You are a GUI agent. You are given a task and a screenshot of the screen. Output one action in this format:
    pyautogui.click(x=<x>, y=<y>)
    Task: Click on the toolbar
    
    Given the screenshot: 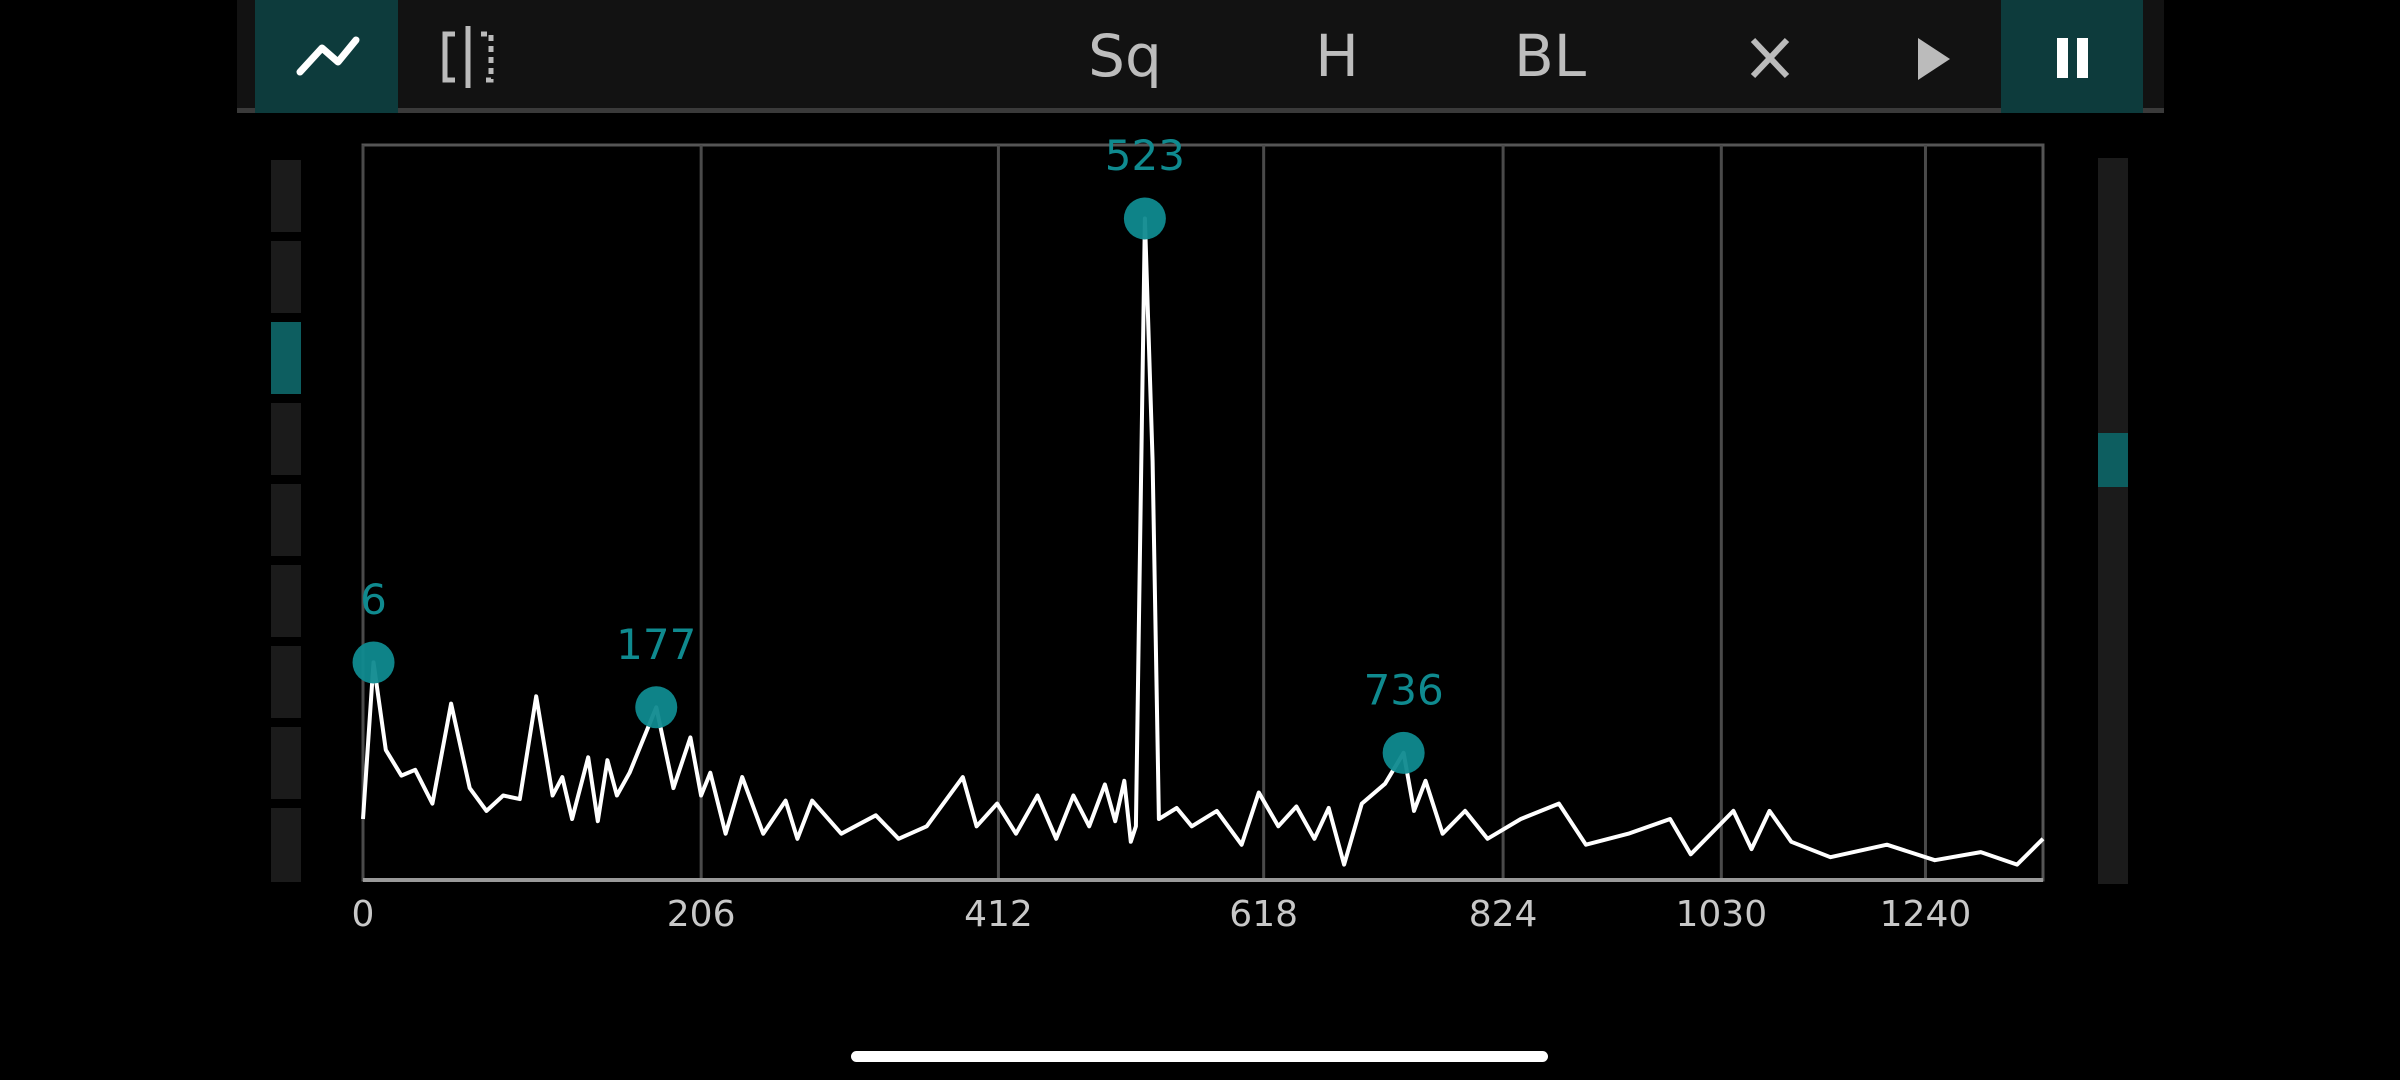 What is the action you would take?
    pyautogui.click(x=1200, y=55)
    